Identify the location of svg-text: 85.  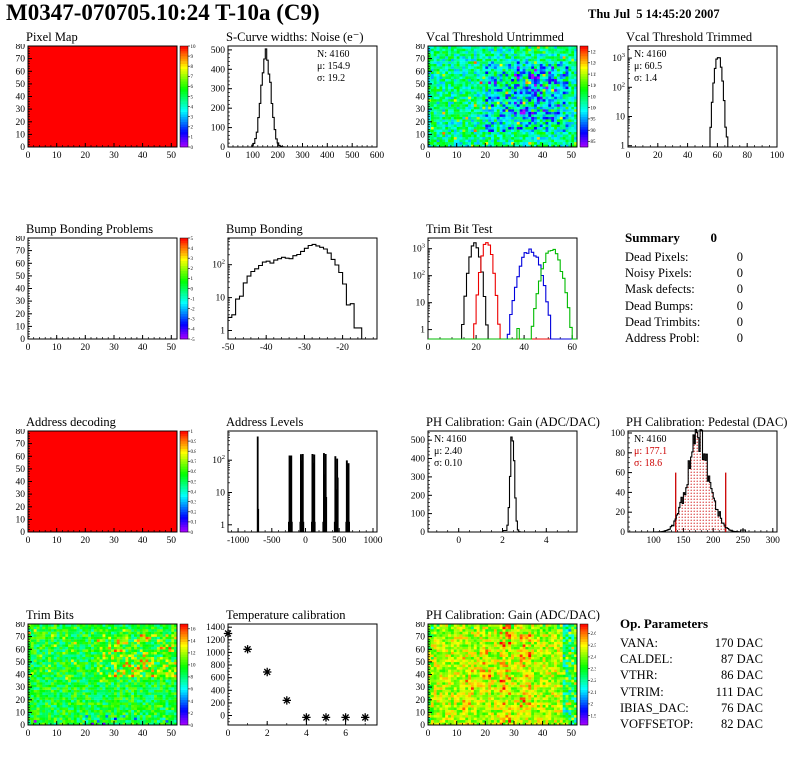
(594, 142).